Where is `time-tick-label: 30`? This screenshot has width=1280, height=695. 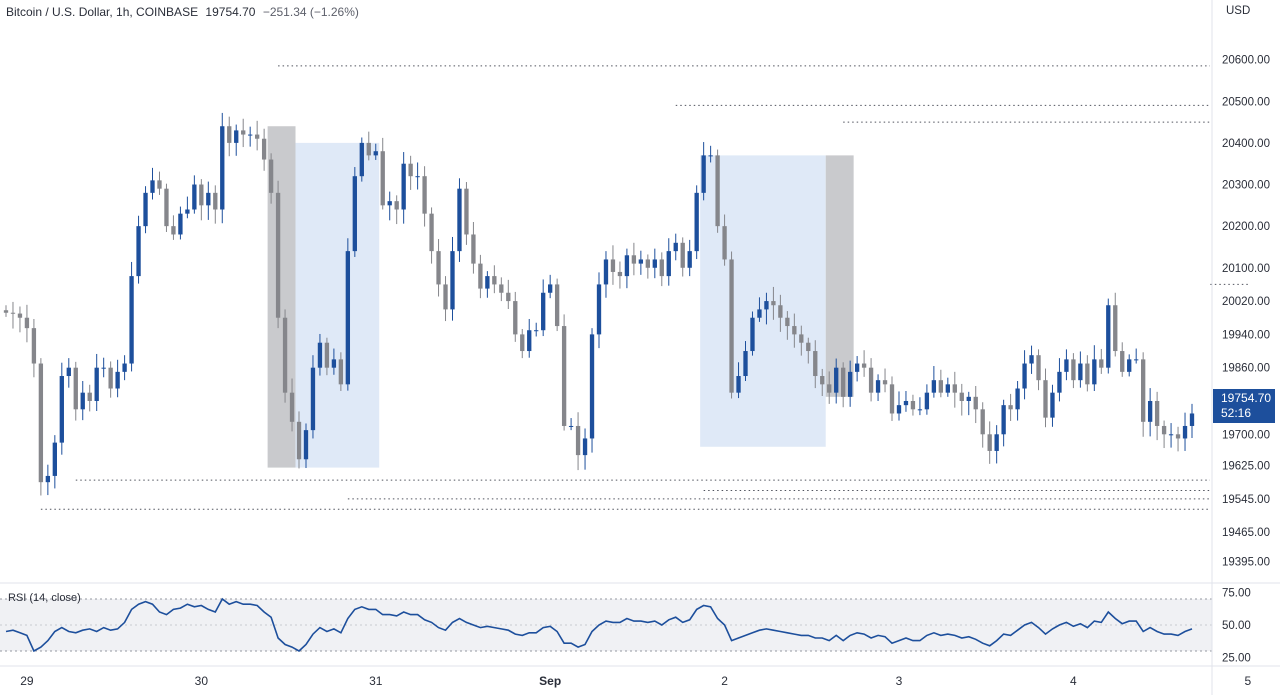 time-tick-label: 30 is located at coordinates (202, 681).